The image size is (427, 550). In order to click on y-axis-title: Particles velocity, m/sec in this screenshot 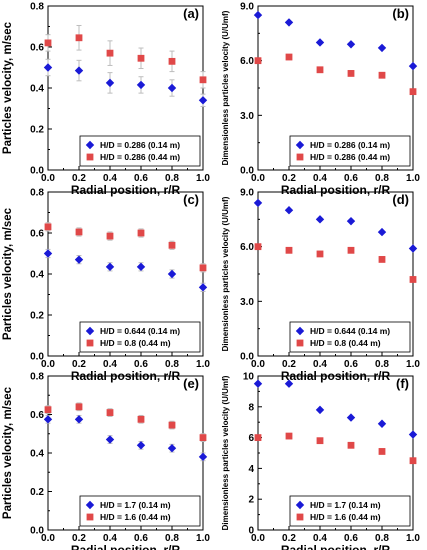, I will do `click(8, 452)`.